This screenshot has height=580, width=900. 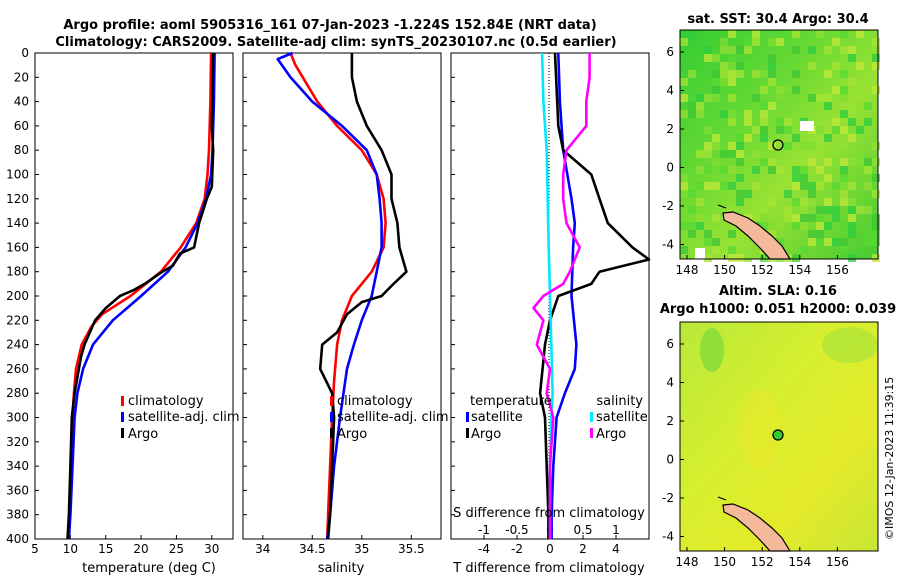 I want to click on map-y-tick-label: 2, so click(x=670, y=421).